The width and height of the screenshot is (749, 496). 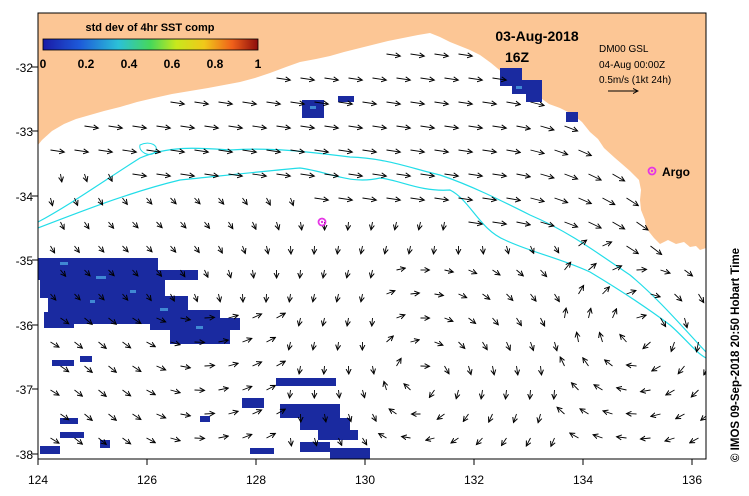 What do you see at coordinates (365, 480) in the screenshot?
I see `lon-tick-label: 130` at bounding box center [365, 480].